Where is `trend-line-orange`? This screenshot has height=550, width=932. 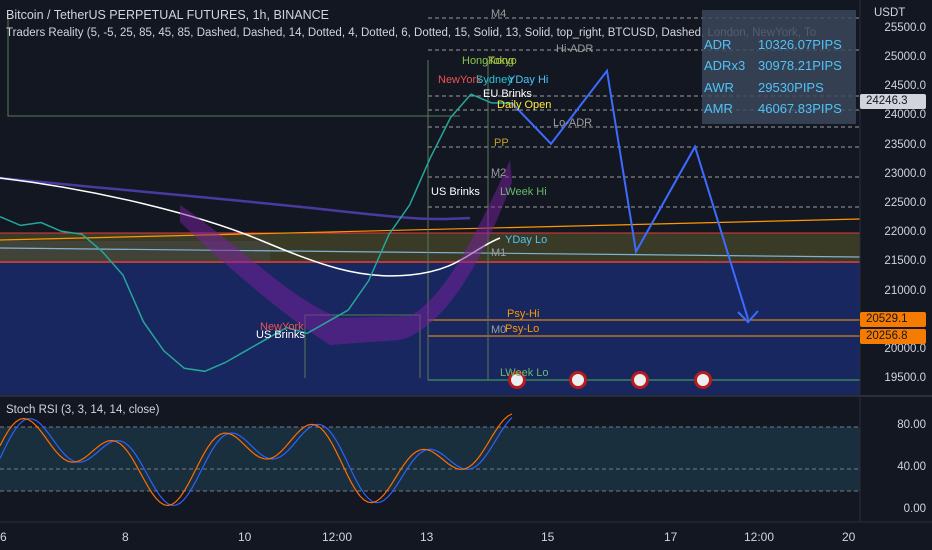 trend-line-orange is located at coordinates (430, 229).